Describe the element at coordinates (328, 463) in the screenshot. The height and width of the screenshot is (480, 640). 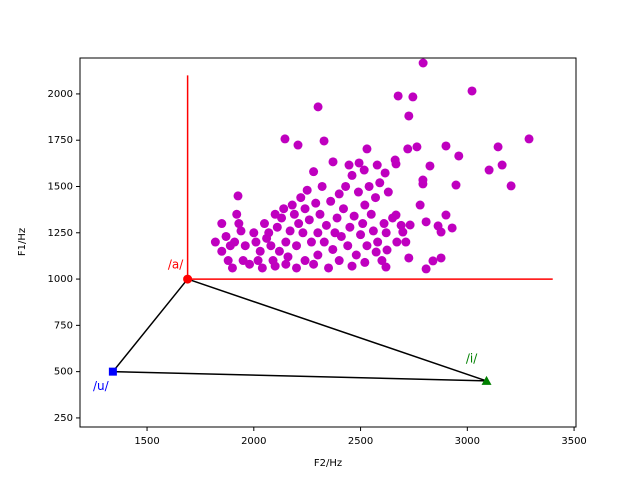
I see `x-axis-label: F2/Hz` at that location.